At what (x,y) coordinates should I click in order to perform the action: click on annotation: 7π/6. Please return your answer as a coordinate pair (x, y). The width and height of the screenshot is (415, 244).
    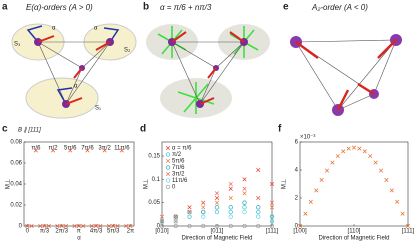
    Looking at the image, I should click on (87, 149).